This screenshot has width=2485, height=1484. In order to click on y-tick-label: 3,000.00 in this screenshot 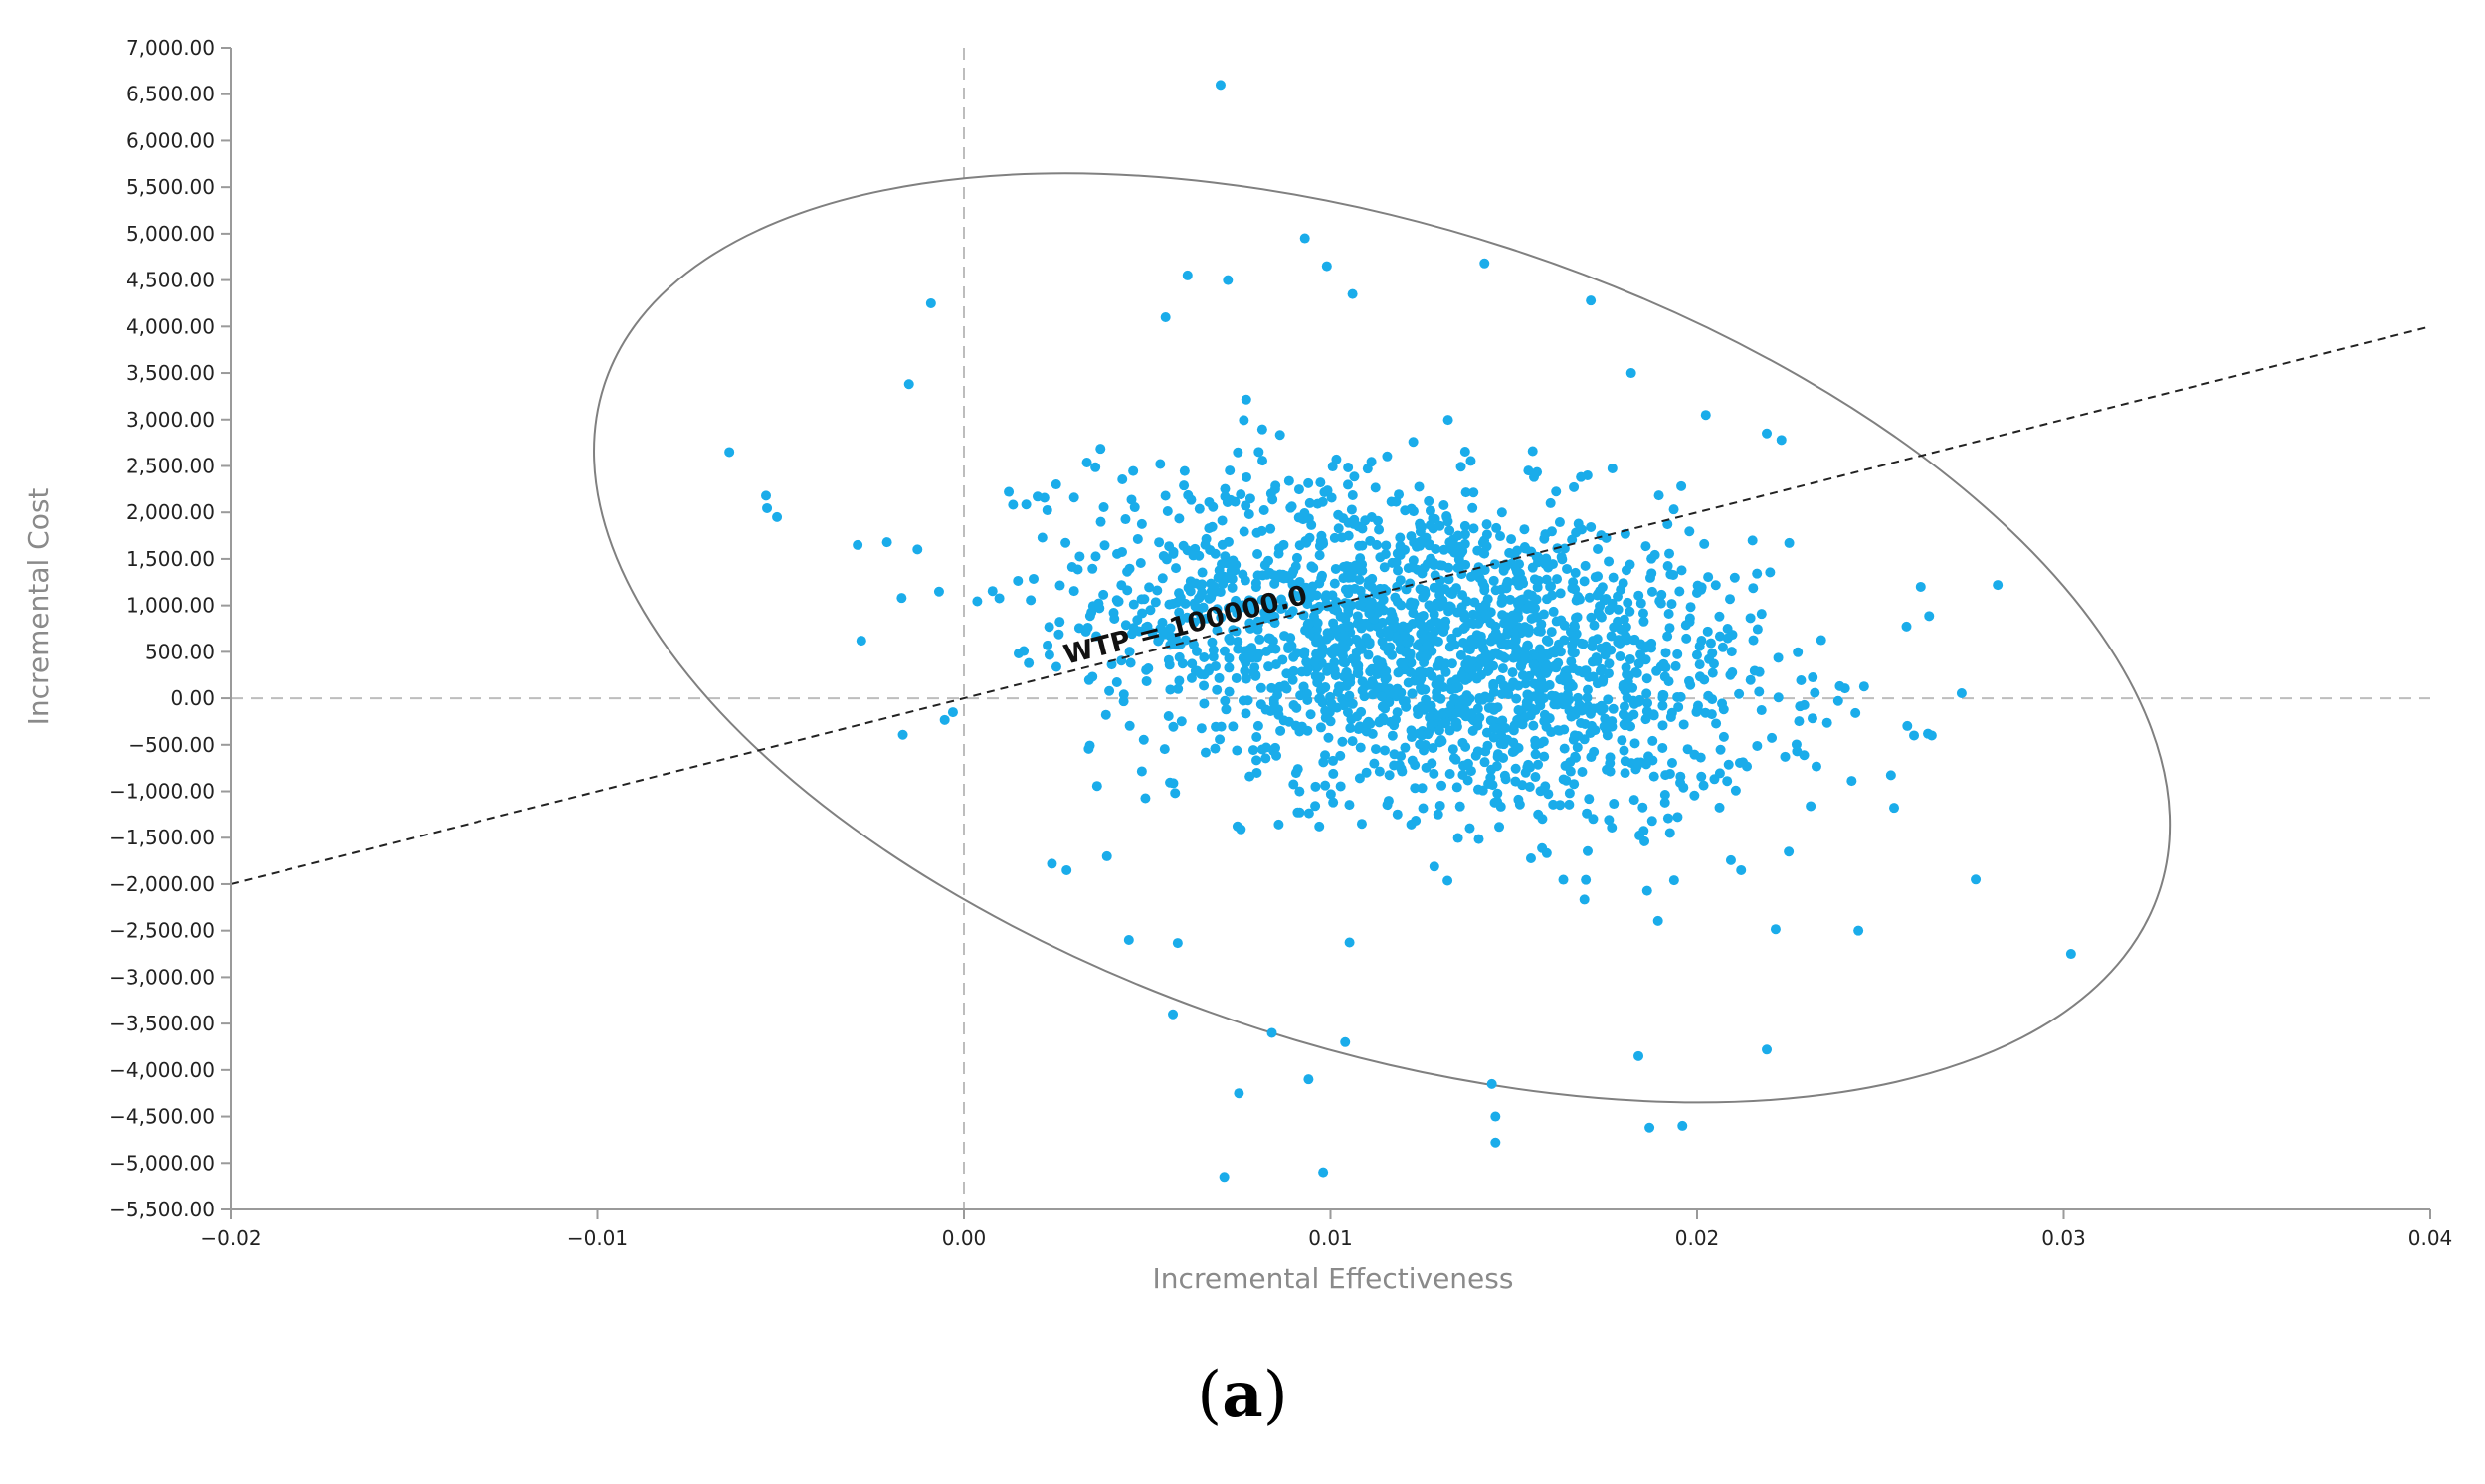, I will do `click(170, 420)`.